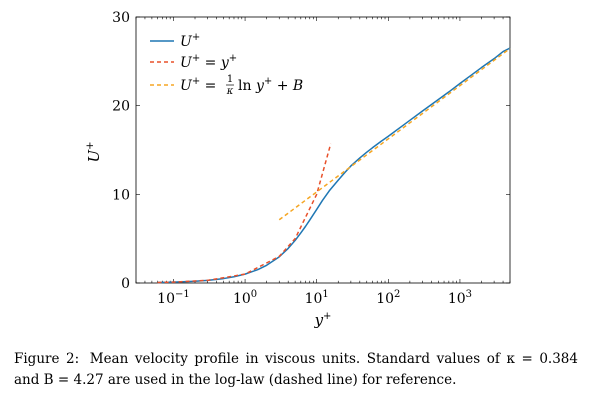 Image resolution: width=592 pixels, height=409 pixels. I want to click on y-tick-label: 20, so click(121, 107).